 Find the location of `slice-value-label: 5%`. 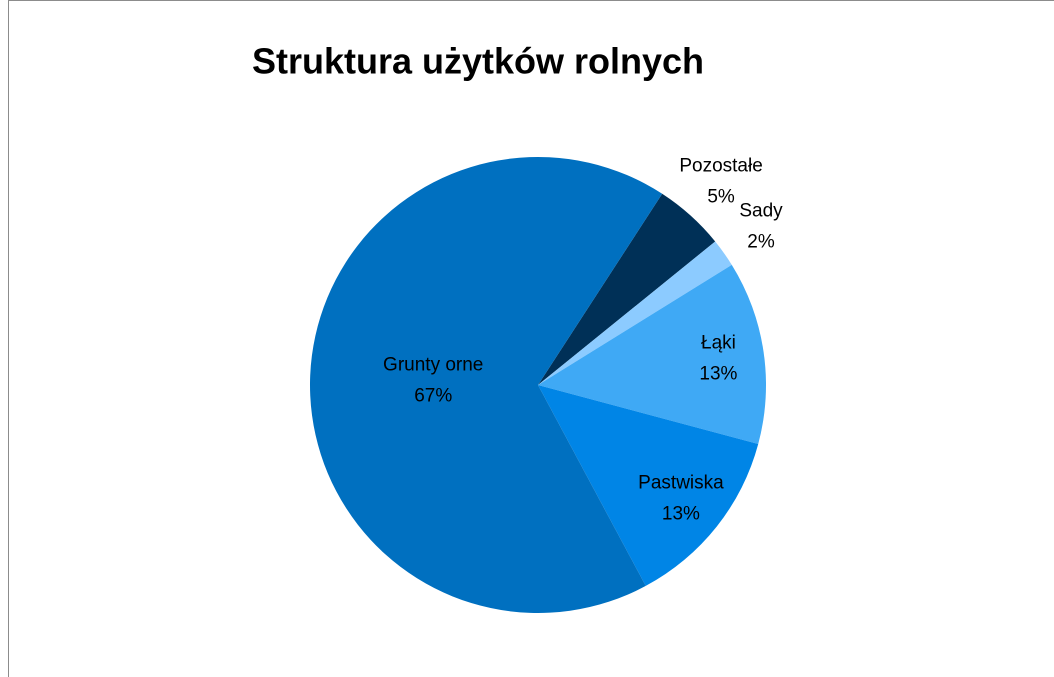

slice-value-label: 5% is located at coordinates (721, 197).